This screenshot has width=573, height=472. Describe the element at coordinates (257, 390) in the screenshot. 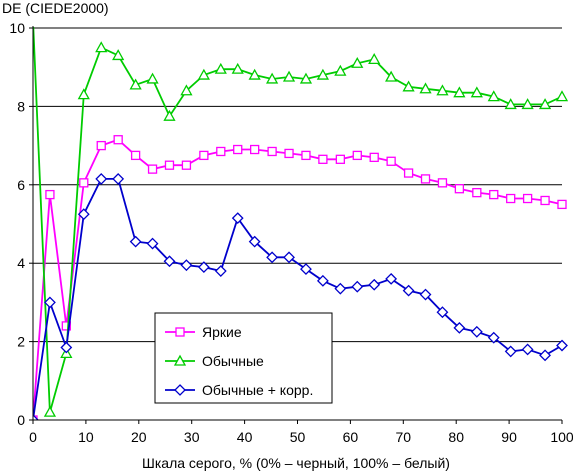

I see `legend-label: Обычные + корр.` at that location.